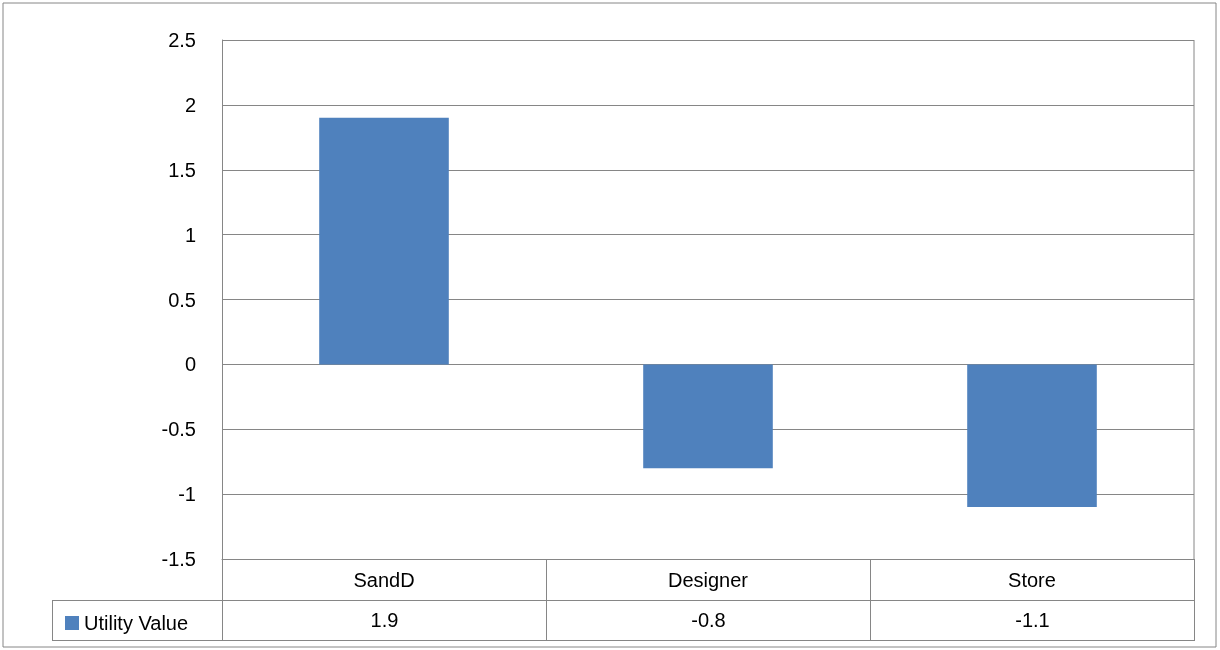 This screenshot has height=650, width=1220. What do you see at coordinates (384, 620) in the screenshot?
I see `data-label: 1.9` at bounding box center [384, 620].